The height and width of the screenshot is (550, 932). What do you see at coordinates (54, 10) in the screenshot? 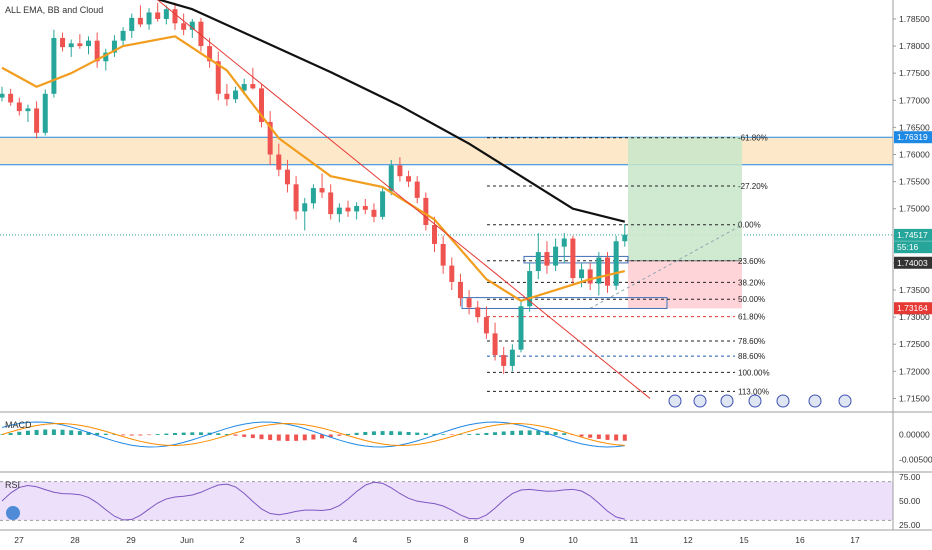
I see `indicator-label: ALL EMA, BB and Cloud` at bounding box center [54, 10].